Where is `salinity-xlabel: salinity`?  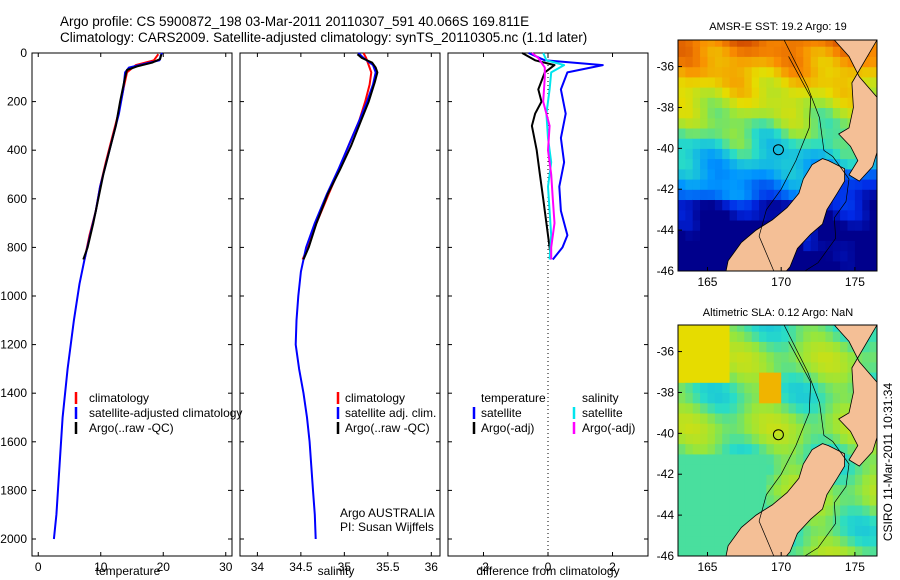 salinity-xlabel: salinity is located at coordinates (336, 571).